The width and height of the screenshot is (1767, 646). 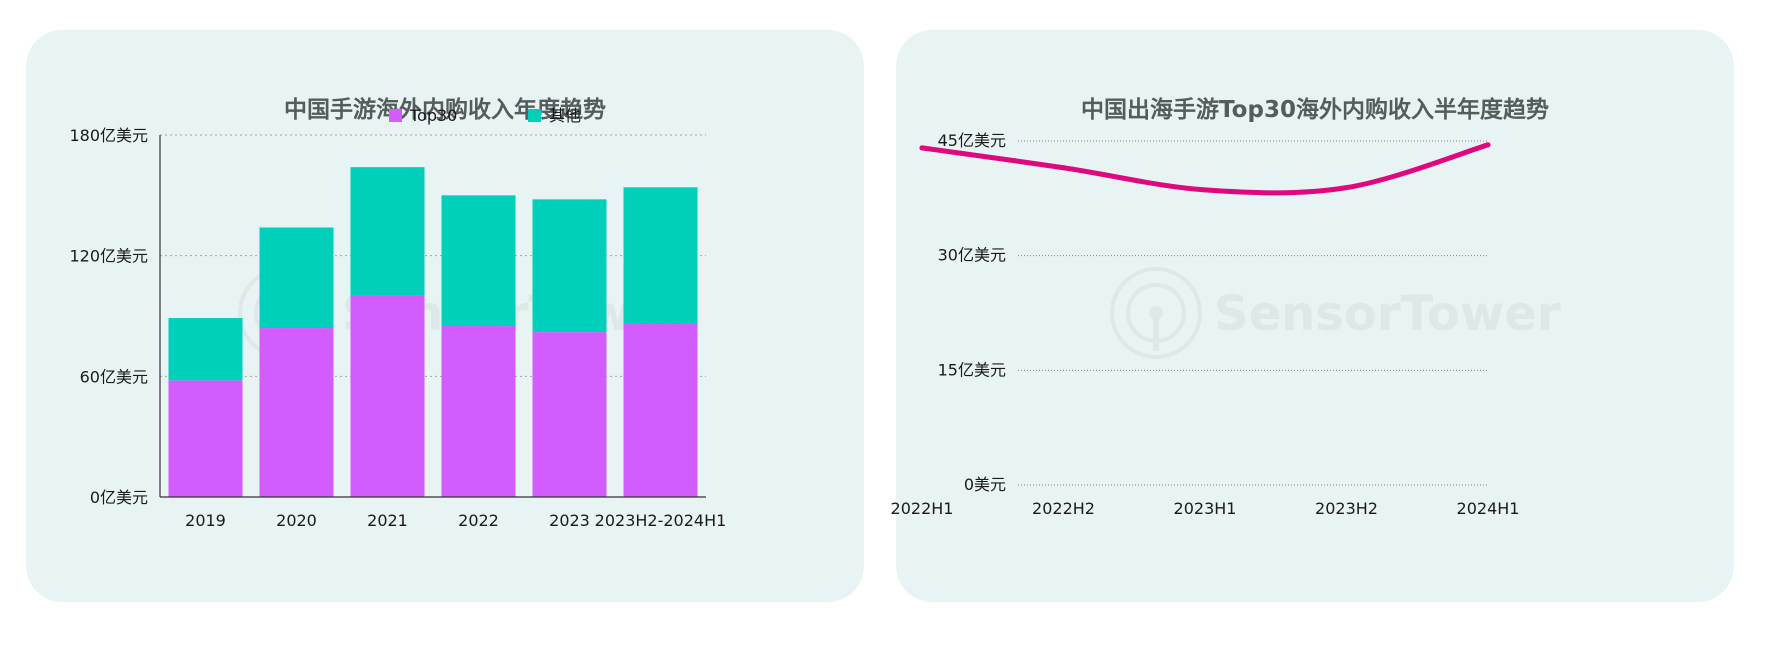 What do you see at coordinates (205, 438) in the screenshot?
I see `bar-top30-2019` at bounding box center [205, 438].